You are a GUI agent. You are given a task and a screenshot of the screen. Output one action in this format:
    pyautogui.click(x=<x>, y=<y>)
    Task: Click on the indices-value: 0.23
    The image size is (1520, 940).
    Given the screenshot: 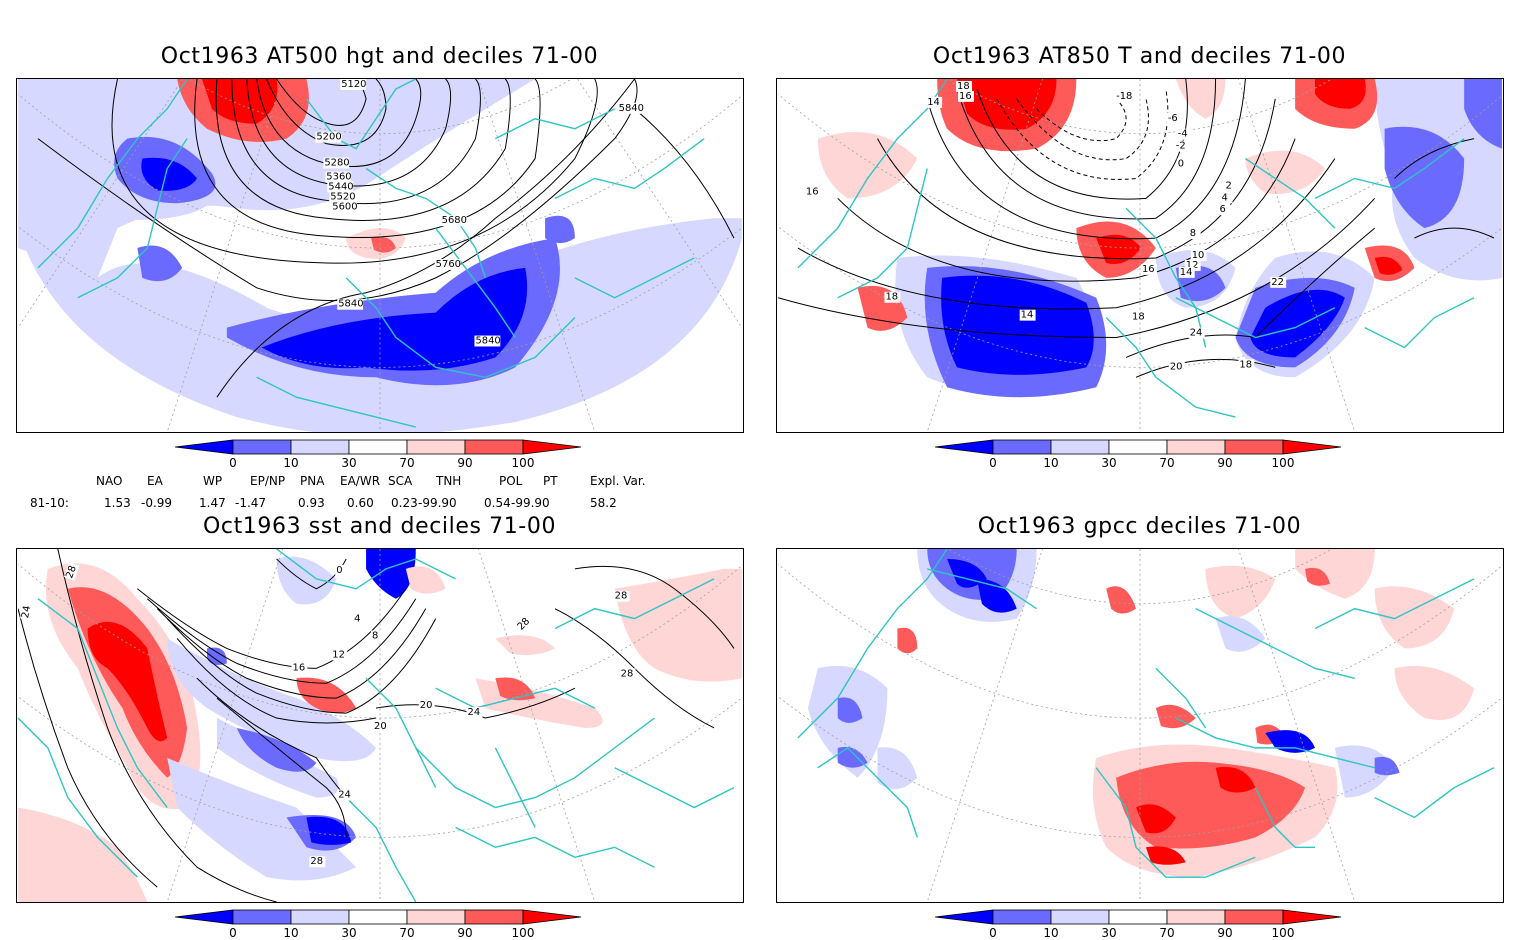 What is the action you would take?
    pyautogui.click(x=404, y=503)
    